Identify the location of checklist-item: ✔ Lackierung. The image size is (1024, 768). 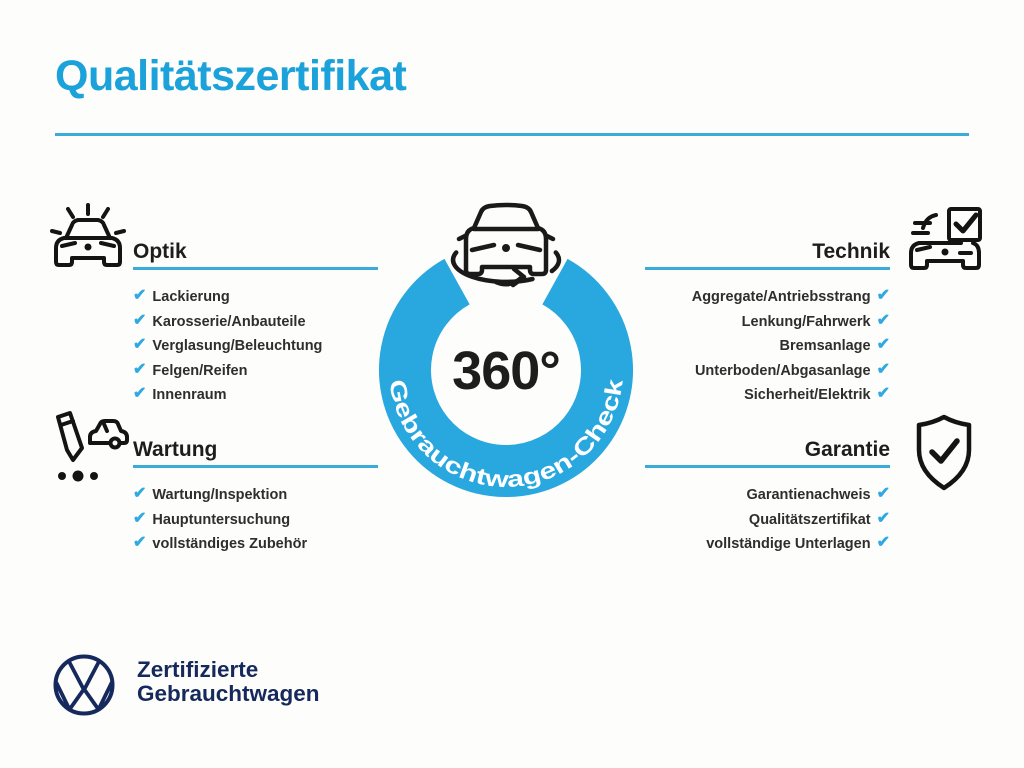
(255, 297).